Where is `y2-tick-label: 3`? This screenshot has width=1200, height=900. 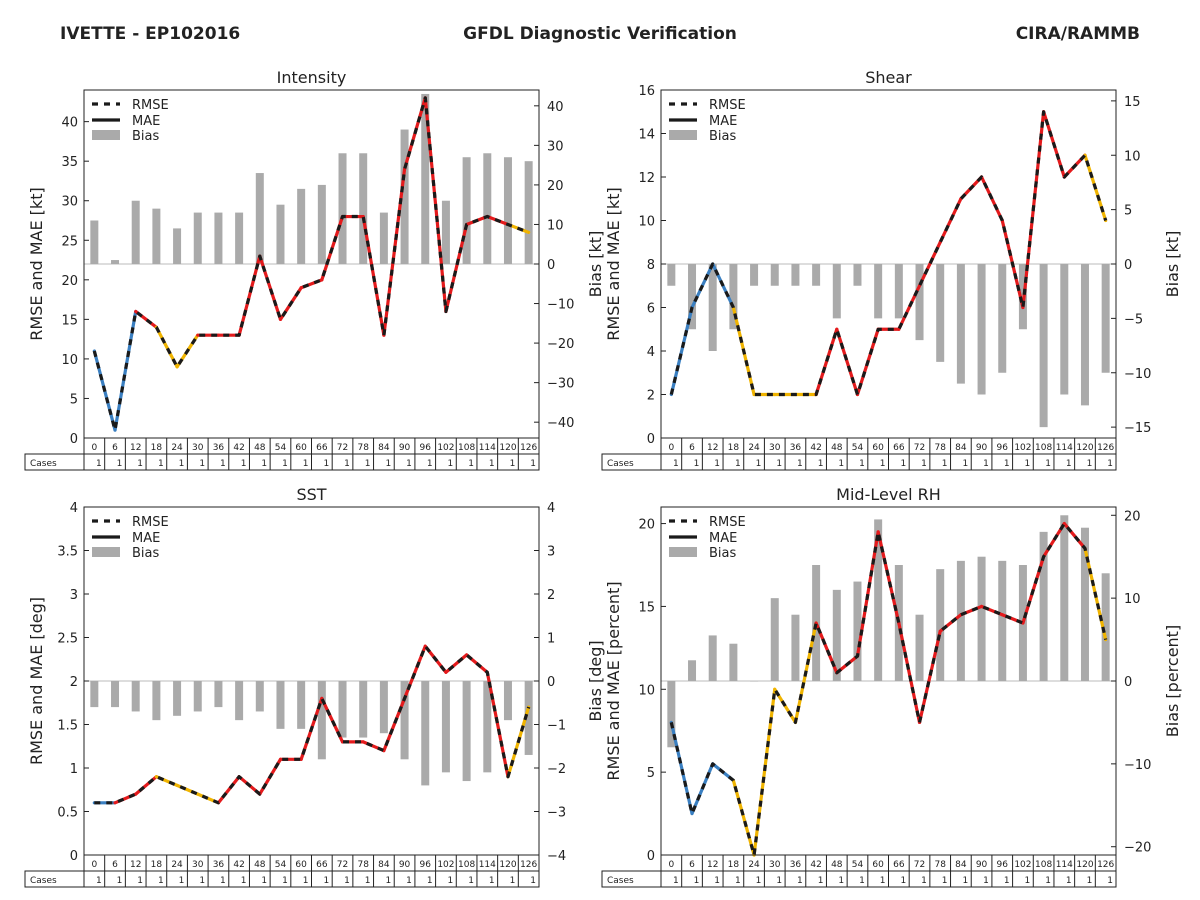
y2-tick-label: 3 is located at coordinates (551, 552).